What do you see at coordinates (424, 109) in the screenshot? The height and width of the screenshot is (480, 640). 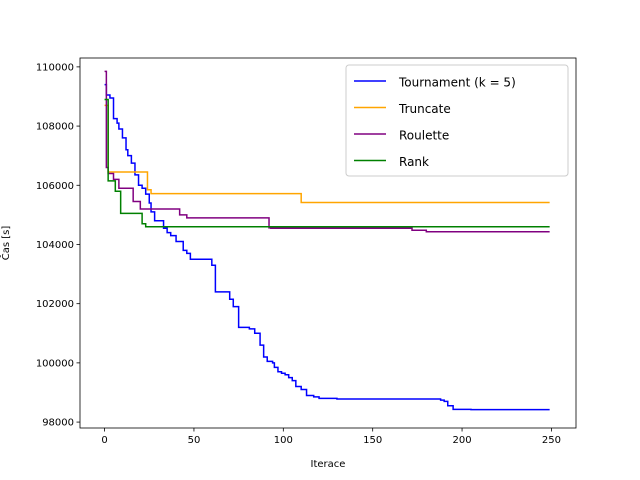 I see `legend-label: Truncate` at bounding box center [424, 109].